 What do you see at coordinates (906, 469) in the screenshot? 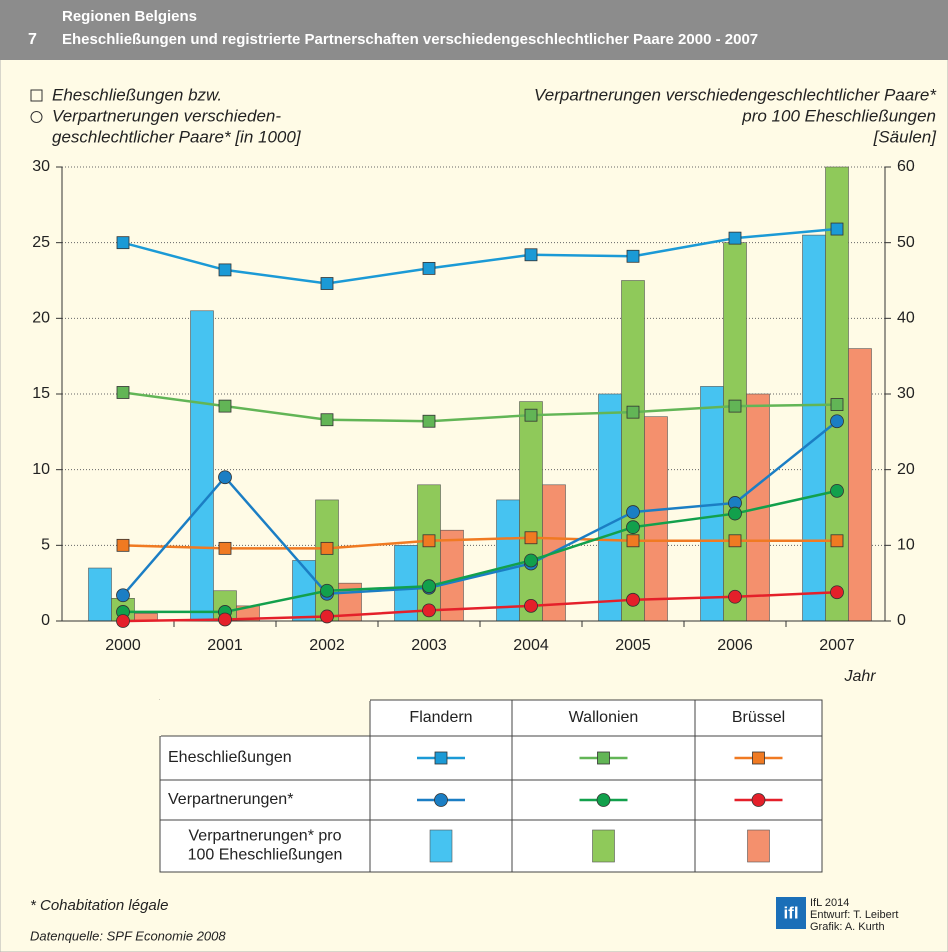
I see `y2-tick-label: 20` at bounding box center [906, 469].